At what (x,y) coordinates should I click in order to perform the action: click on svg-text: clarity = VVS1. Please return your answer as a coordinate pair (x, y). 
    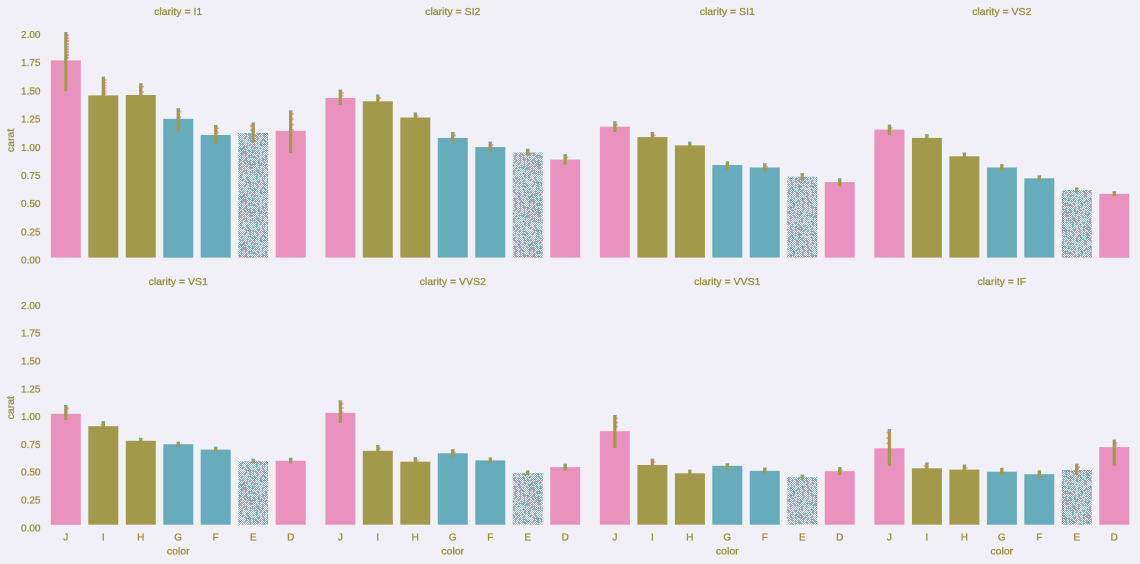
    Looking at the image, I should click on (727, 282).